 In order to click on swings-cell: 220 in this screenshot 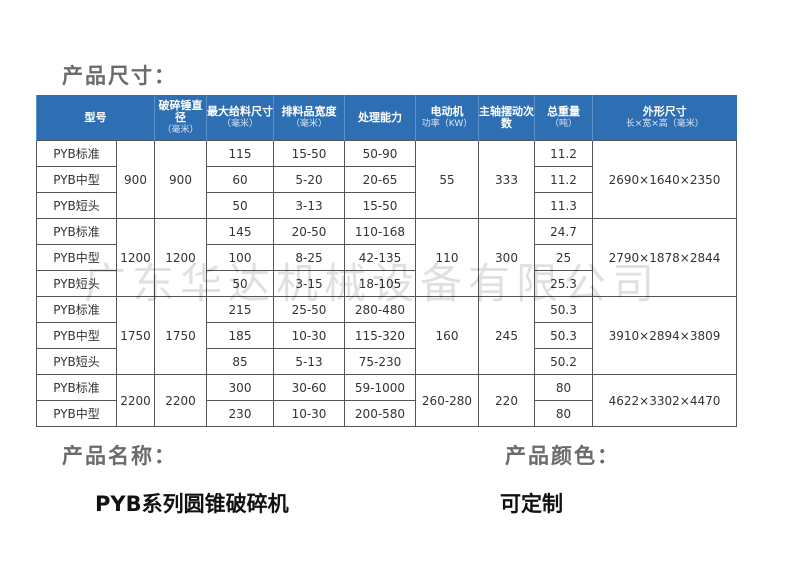, I will do `click(506, 400)`.